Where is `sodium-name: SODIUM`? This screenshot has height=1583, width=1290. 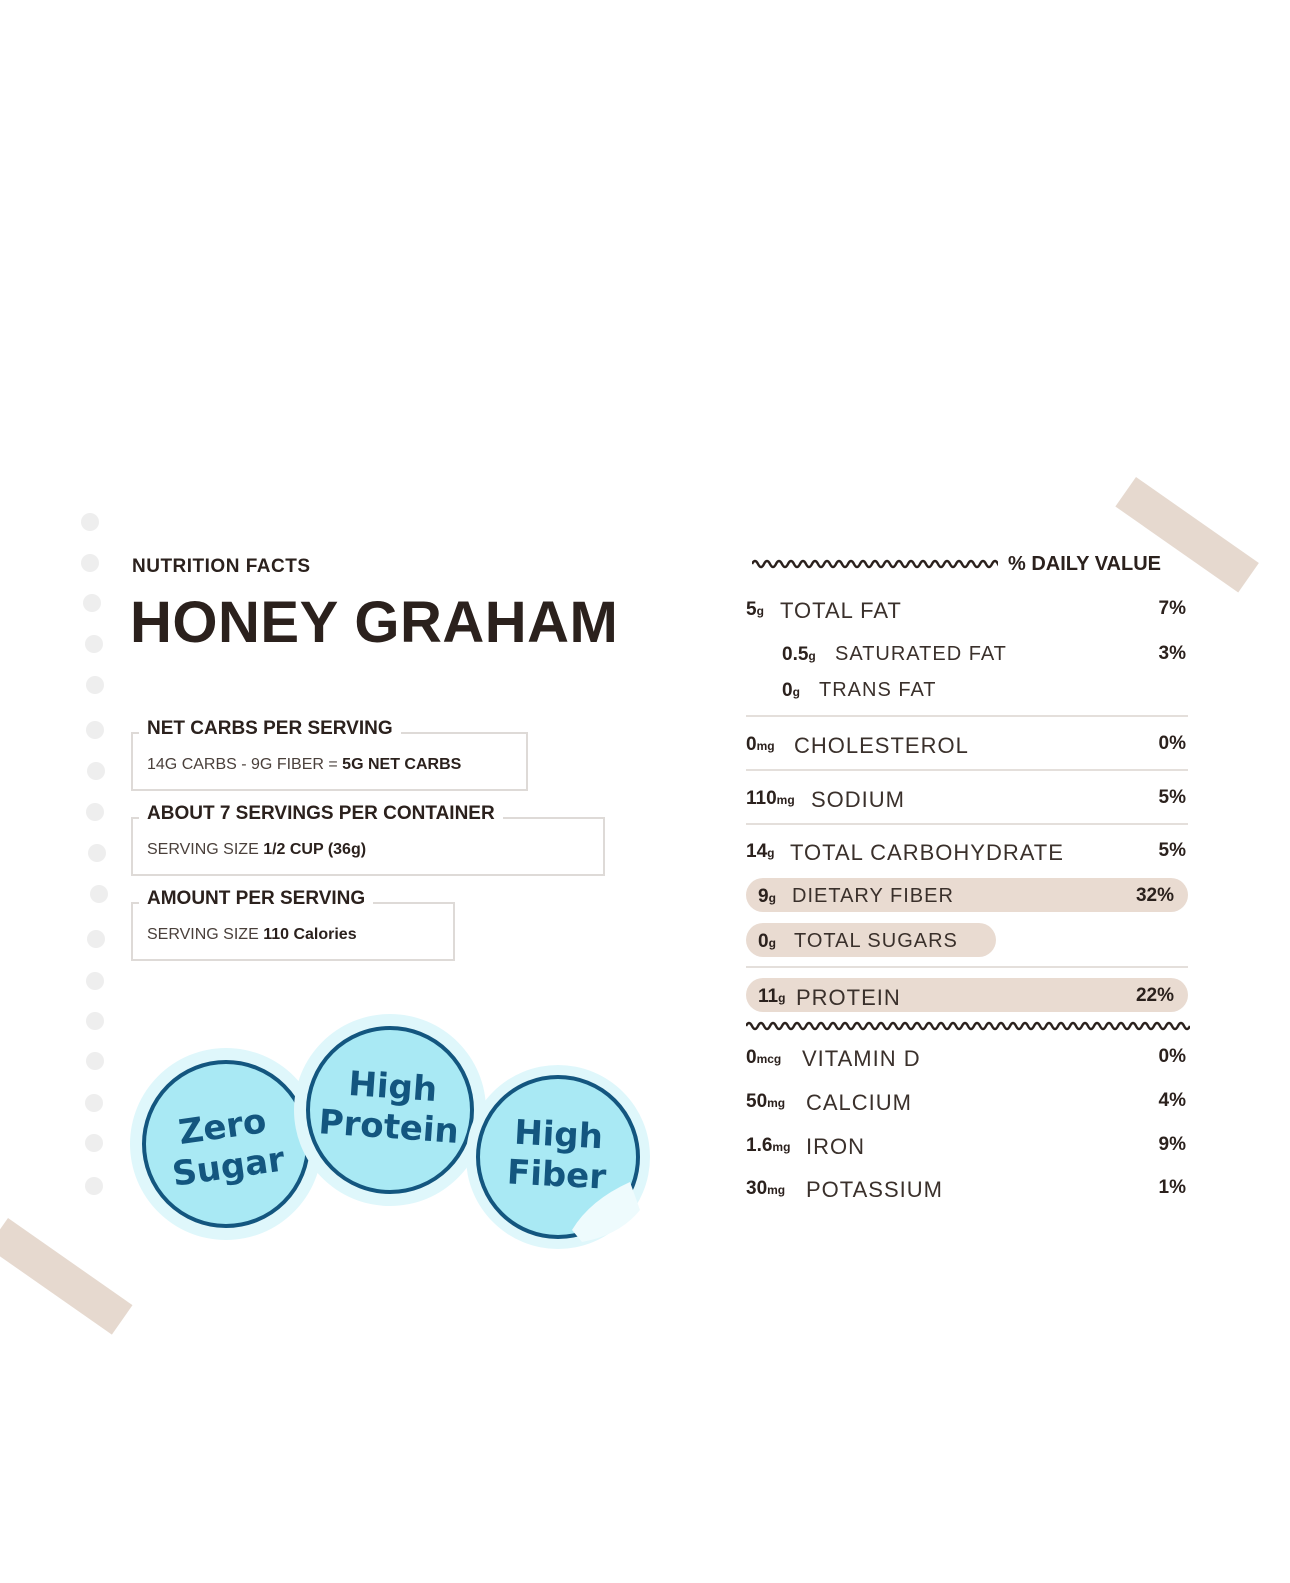
sodium-name: SODIUM is located at coordinates (858, 799).